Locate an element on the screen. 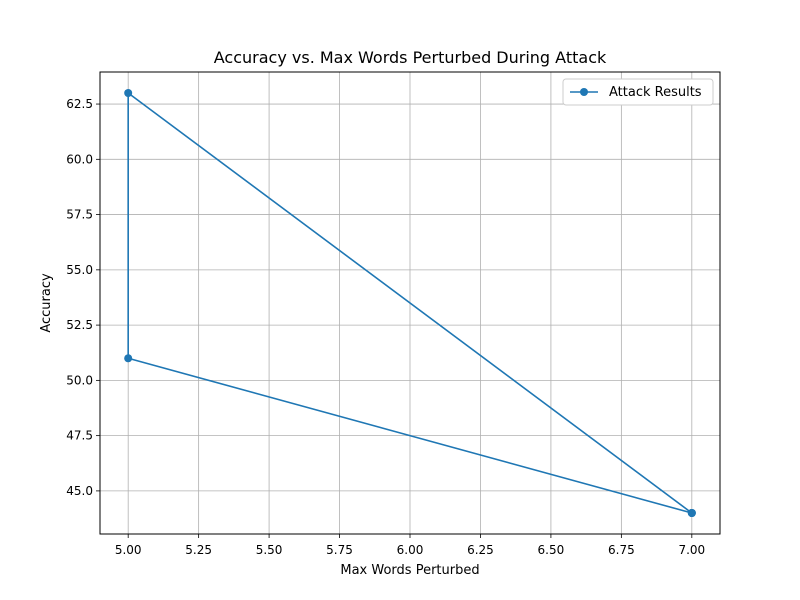  y-axis-label: Accuracy is located at coordinates (46, 303).